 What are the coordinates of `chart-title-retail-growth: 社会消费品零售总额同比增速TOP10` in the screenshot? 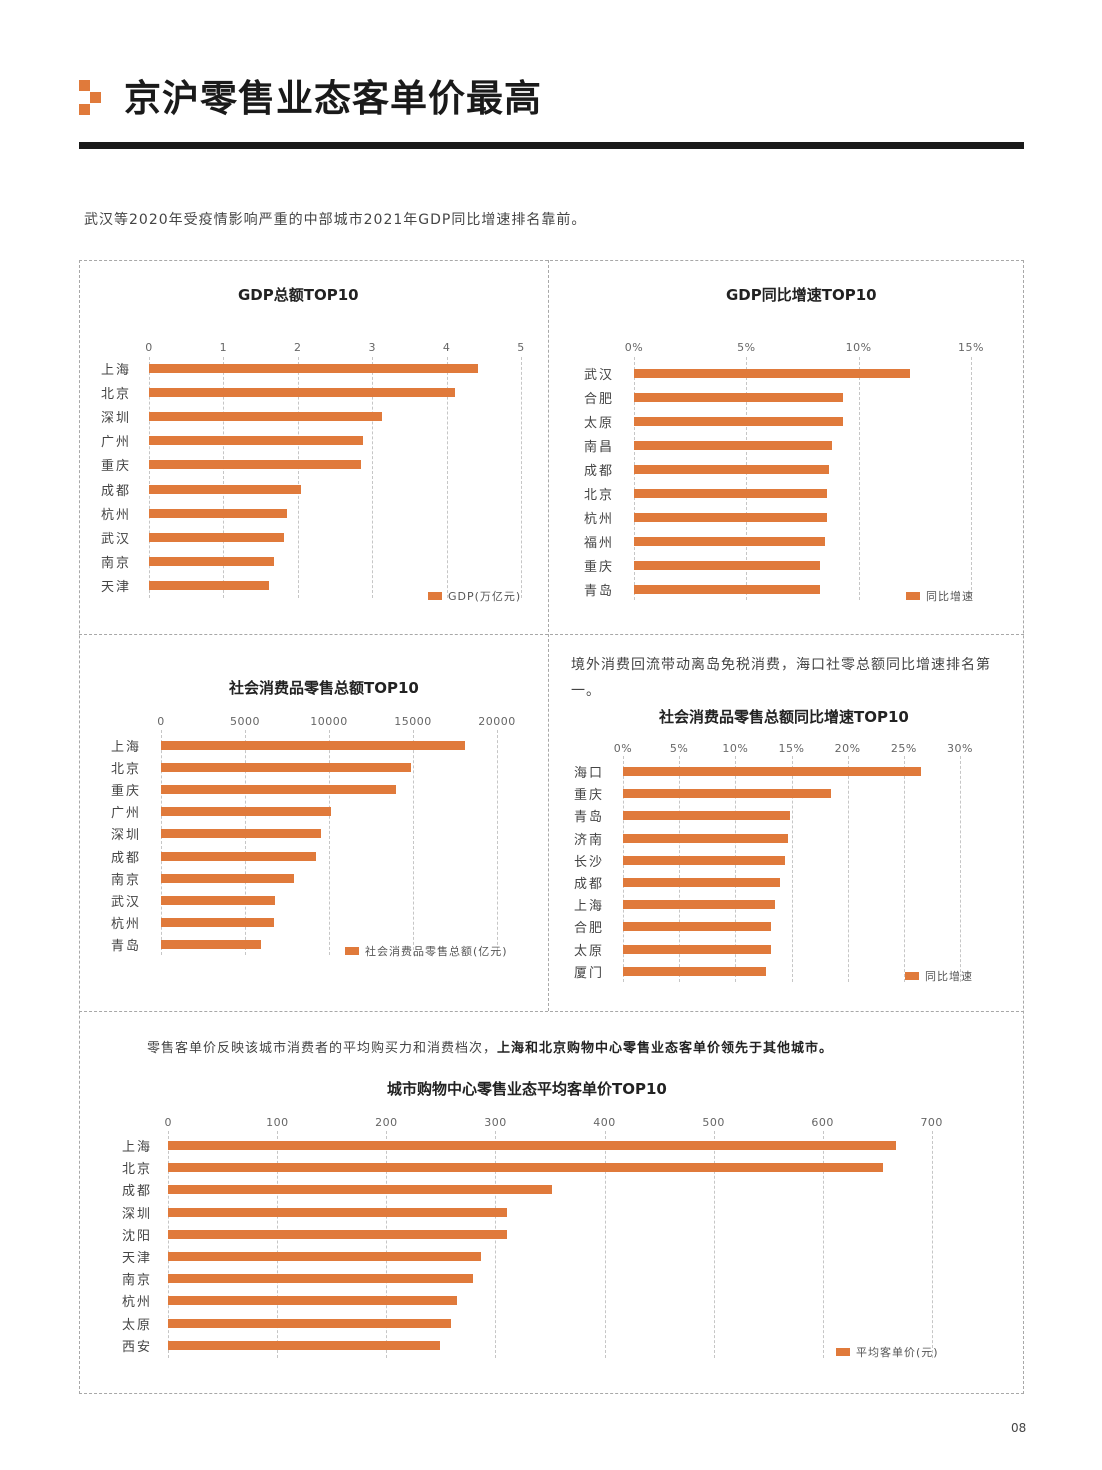 It's located at (784, 717).